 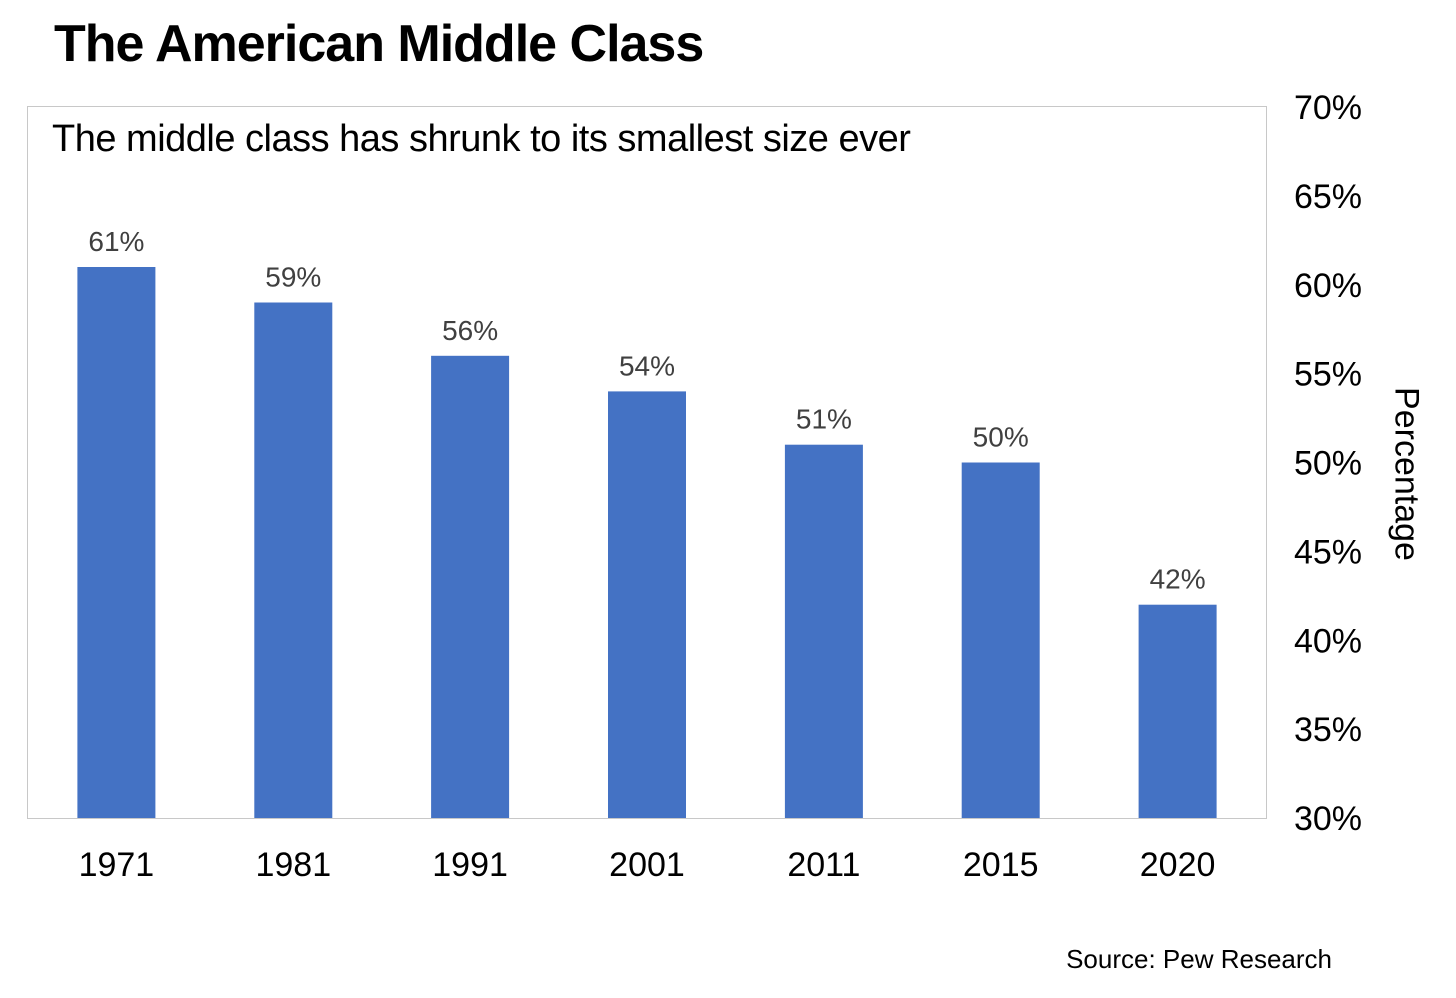 I want to click on x-tick-2001: 2001, so click(x=647, y=865).